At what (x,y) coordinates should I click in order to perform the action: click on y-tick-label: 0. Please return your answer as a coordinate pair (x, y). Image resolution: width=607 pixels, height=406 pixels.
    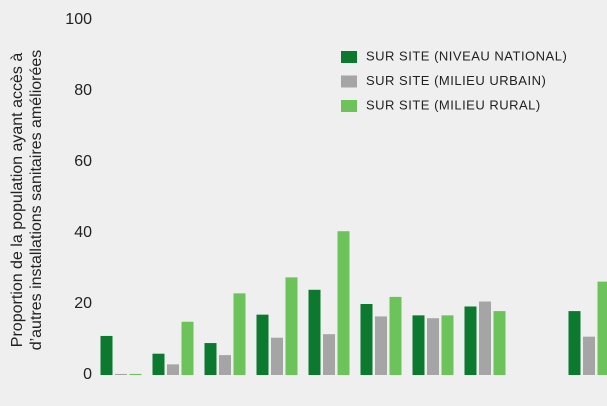
    Looking at the image, I should click on (87, 374).